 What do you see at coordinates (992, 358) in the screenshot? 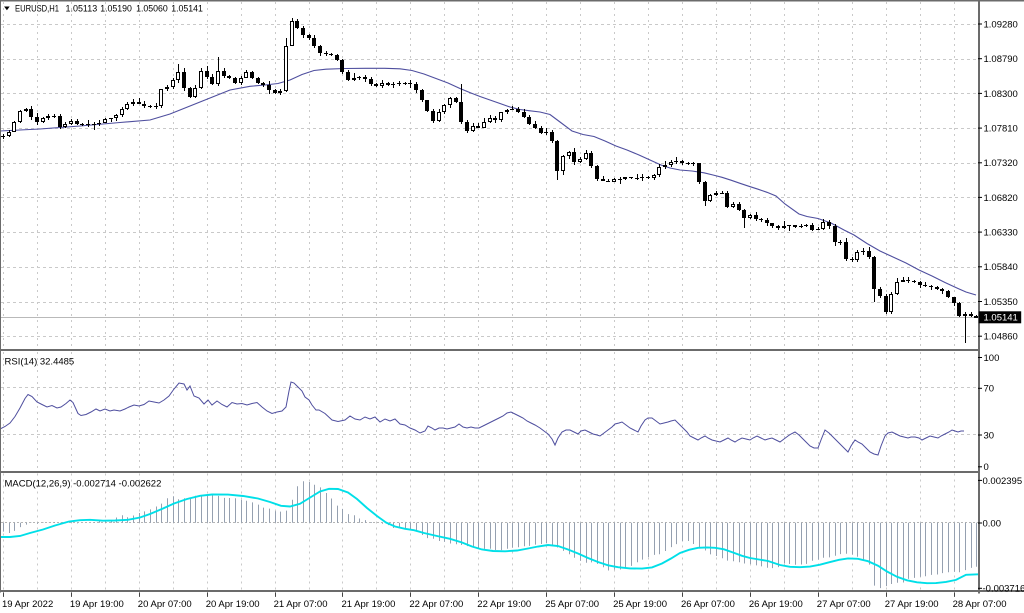
I see `svg-text: 100` at bounding box center [992, 358].